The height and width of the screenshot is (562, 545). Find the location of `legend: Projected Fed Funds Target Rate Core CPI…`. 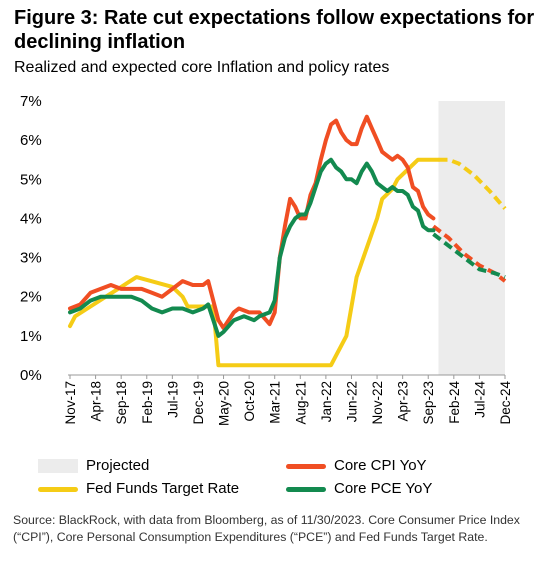

legend: Projected Fed Funds Target Rate Core CPI… is located at coordinates (272, 479).